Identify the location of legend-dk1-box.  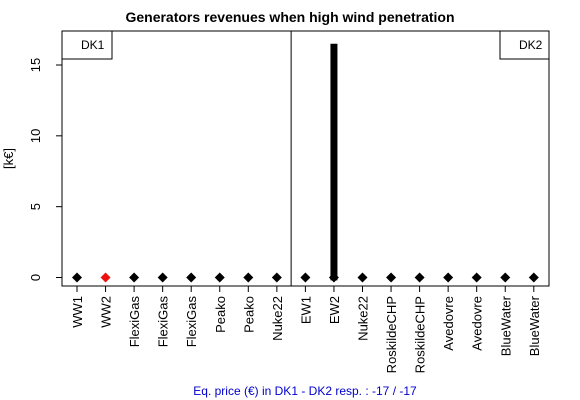
(87, 45).